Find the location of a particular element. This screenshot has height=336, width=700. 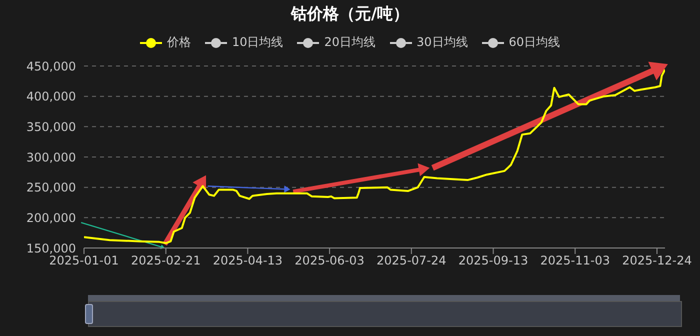

y-tick-label: 350,000 is located at coordinates (51, 127).